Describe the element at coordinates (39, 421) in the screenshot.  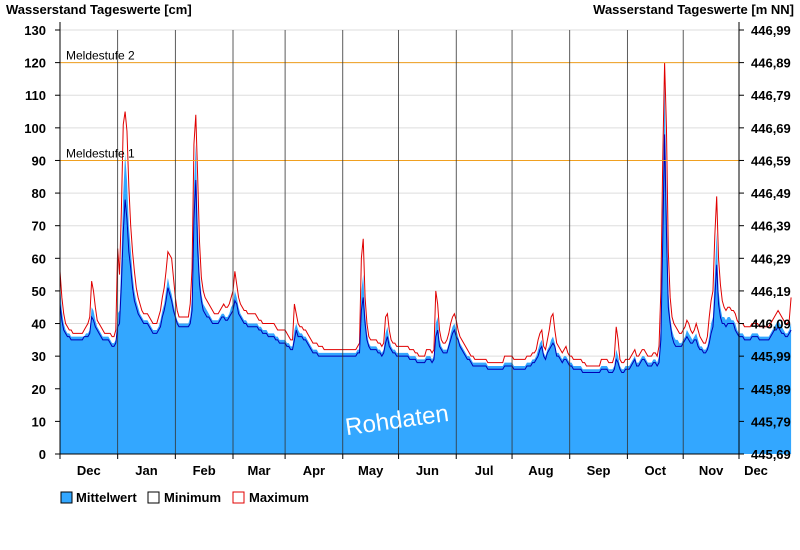
I see `y-tick-label-left: 10` at that location.